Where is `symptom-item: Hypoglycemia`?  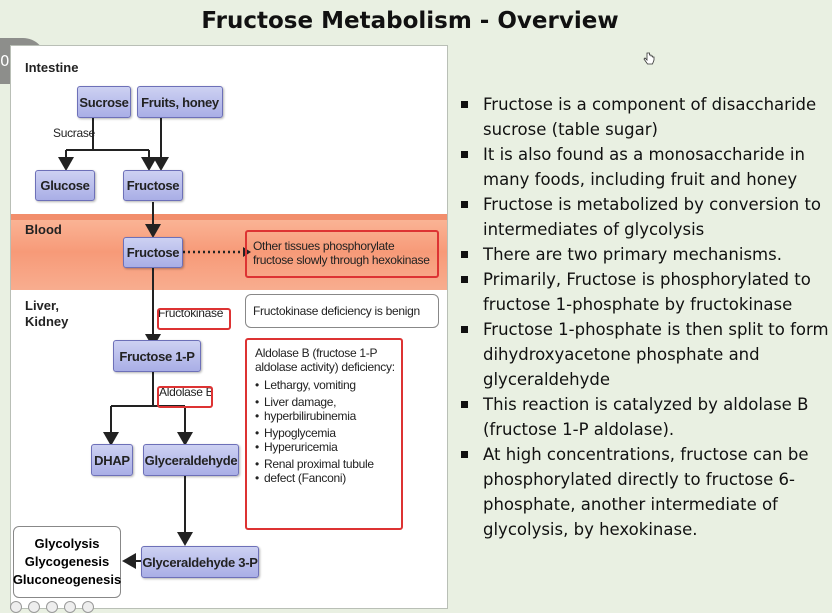 symptom-item: Hypoglycemia is located at coordinates (328, 433).